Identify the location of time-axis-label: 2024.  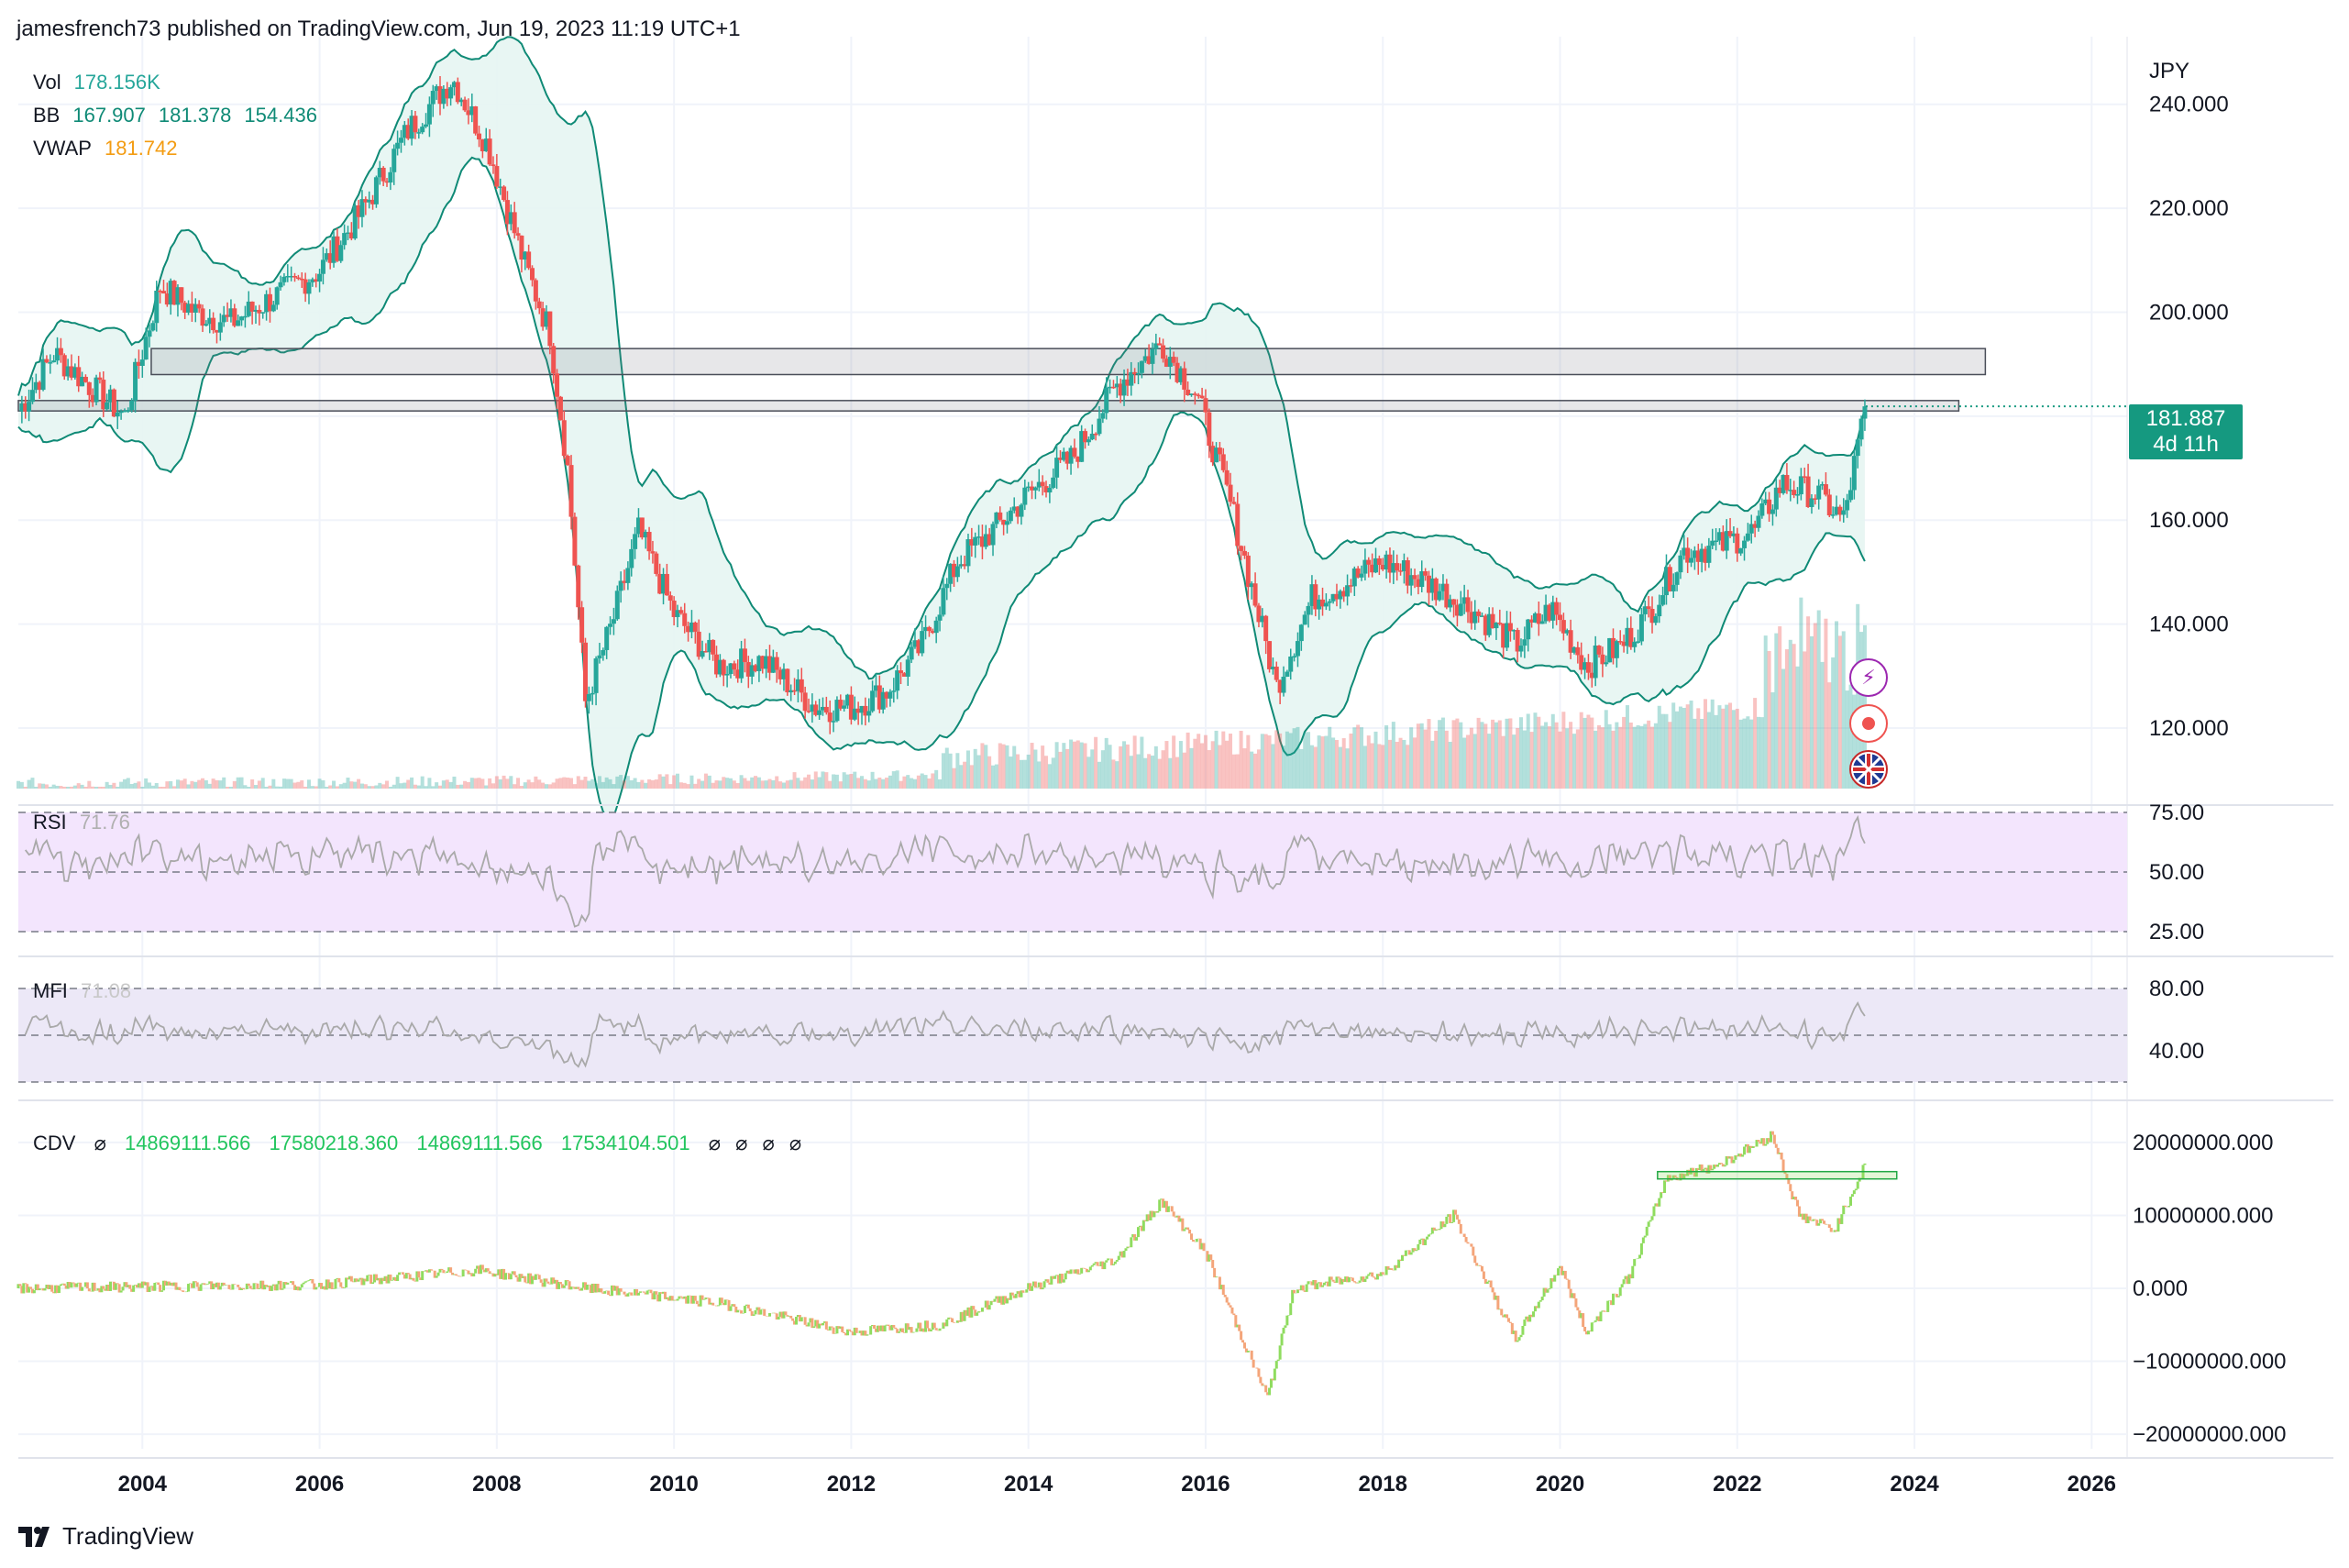
(1915, 1484).